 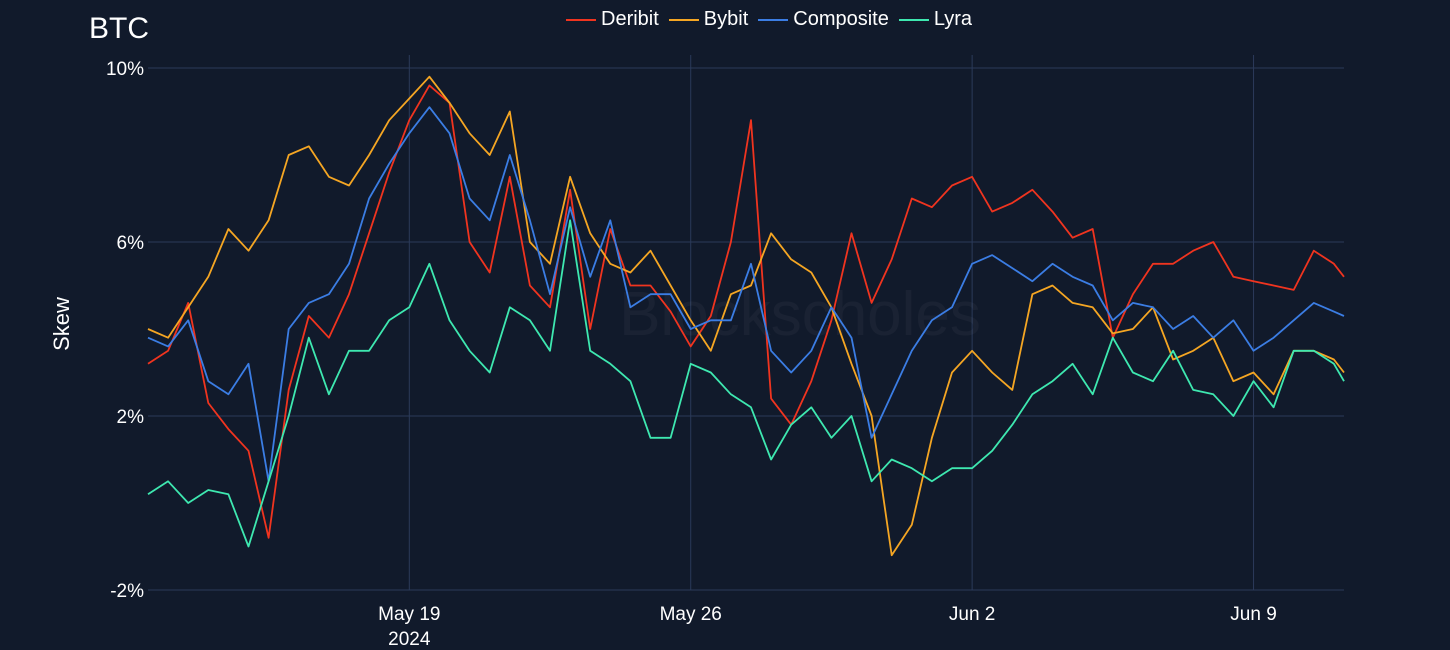 What do you see at coordinates (409, 614) in the screenshot?
I see `x-tick-label: May 19` at bounding box center [409, 614].